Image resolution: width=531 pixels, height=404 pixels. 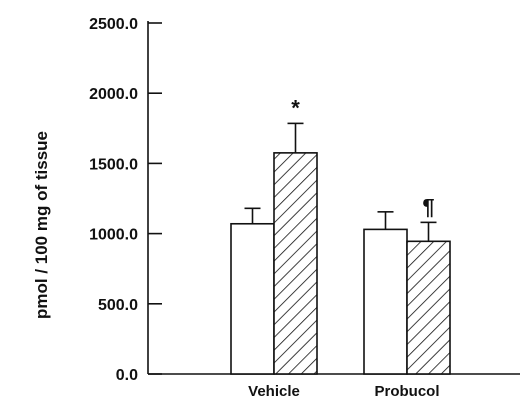 What do you see at coordinates (118, 305) in the screenshot?
I see `y-tick-label: 500.0` at bounding box center [118, 305].